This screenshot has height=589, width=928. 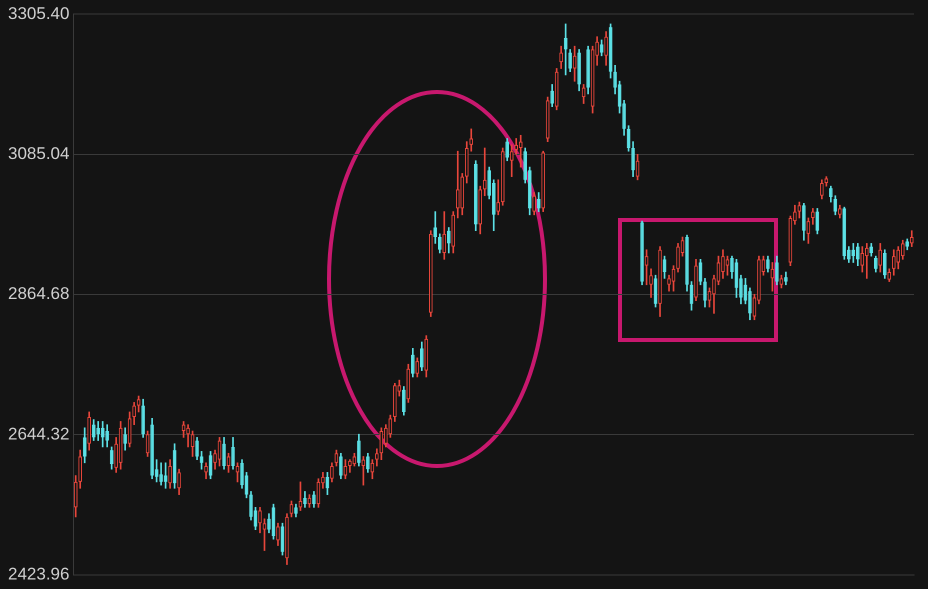 What do you see at coordinates (39, 13) in the screenshot?
I see `y-tick-label: 3305.40` at bounding box center [39, 13].